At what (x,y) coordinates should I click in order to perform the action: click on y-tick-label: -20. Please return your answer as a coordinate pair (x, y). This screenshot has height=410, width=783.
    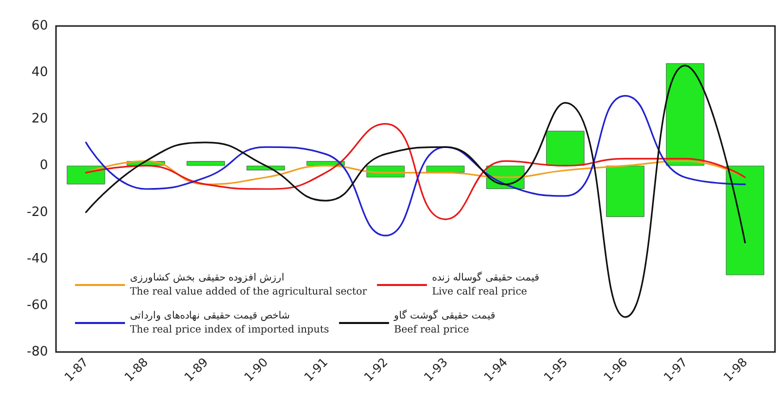
    Looking at the image, I should click on (37, 212).